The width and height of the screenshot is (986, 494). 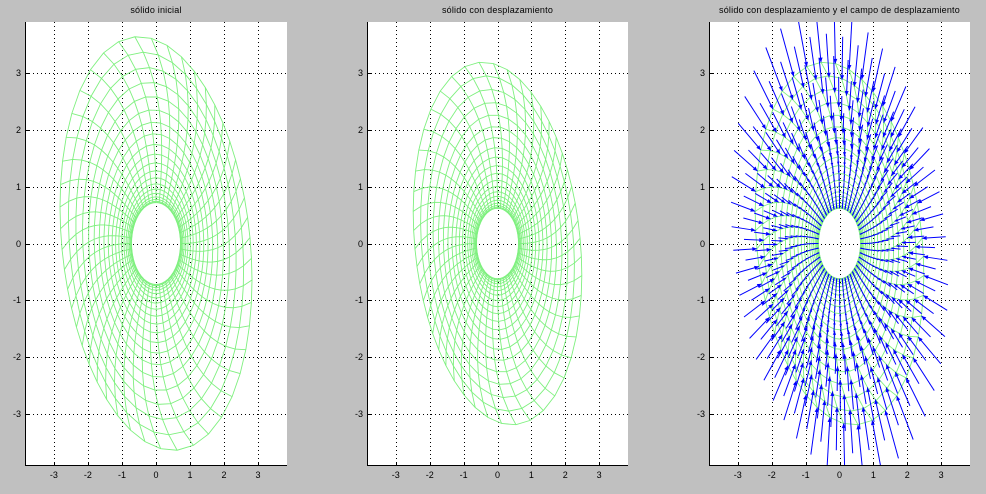 I want to click on panel-title: sólido inicial, so click(x=156, y=10).